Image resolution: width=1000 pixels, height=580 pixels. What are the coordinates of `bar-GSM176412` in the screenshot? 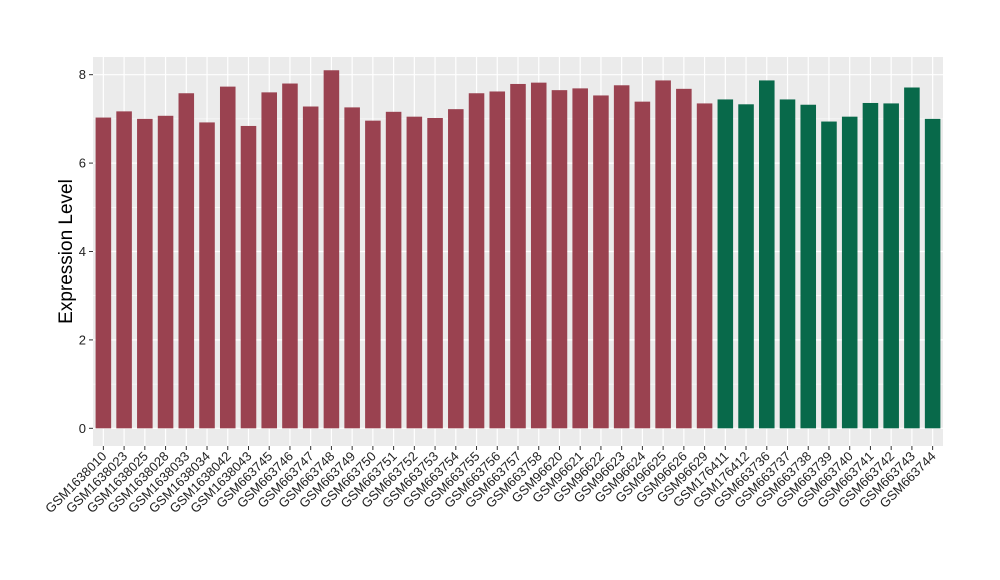 It's located at (746, 266).